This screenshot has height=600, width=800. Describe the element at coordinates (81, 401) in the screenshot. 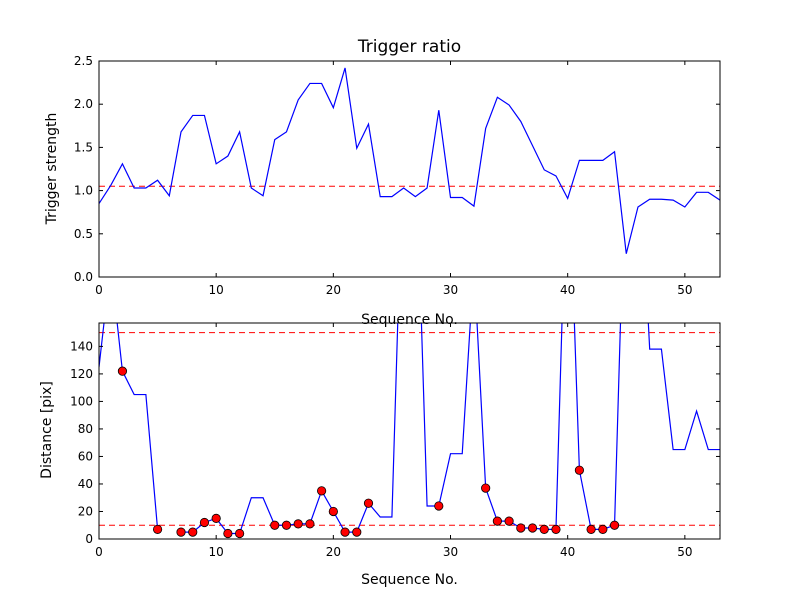

I see `y-tick-label: 100` at that location.